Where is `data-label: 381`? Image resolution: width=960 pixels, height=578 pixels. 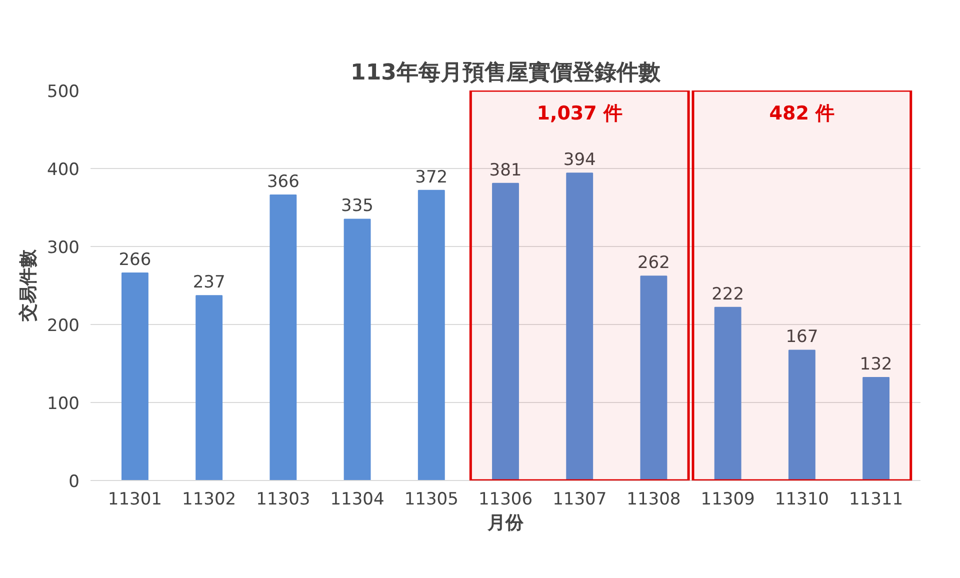 data-label: 381 is located at coordinates (505, 170).